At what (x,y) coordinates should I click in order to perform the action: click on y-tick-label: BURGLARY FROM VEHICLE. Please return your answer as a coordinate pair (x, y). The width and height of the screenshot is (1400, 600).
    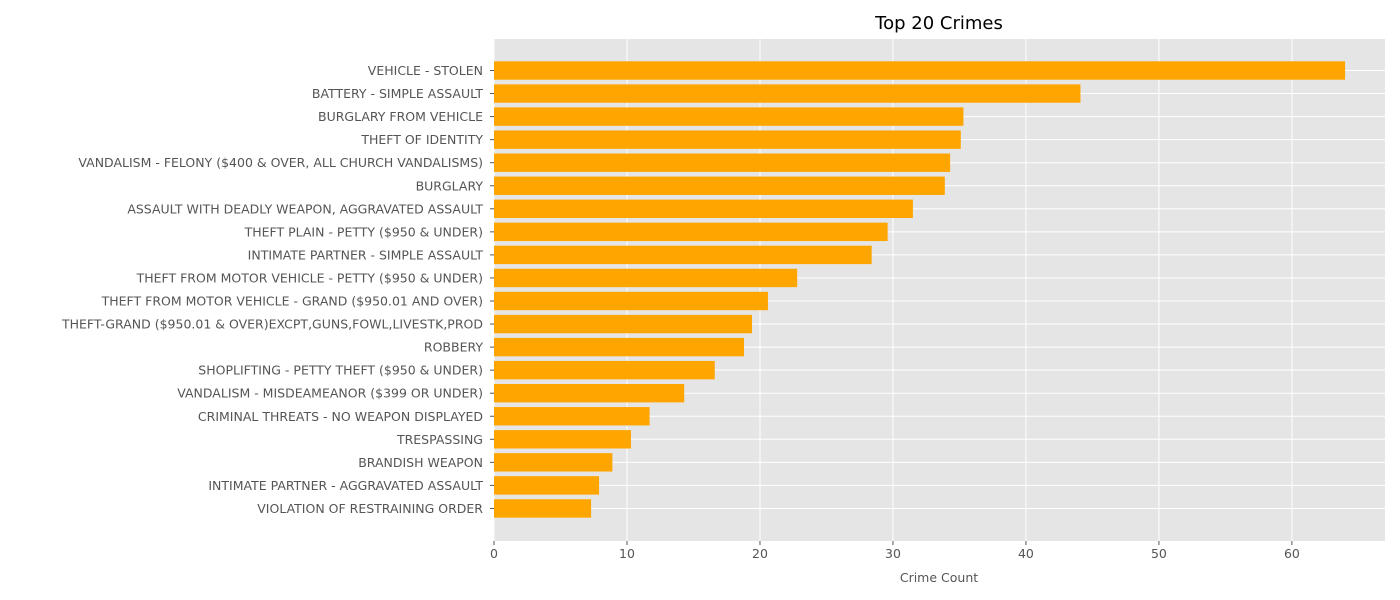
    Looking at the image, I should click on (400, 116).